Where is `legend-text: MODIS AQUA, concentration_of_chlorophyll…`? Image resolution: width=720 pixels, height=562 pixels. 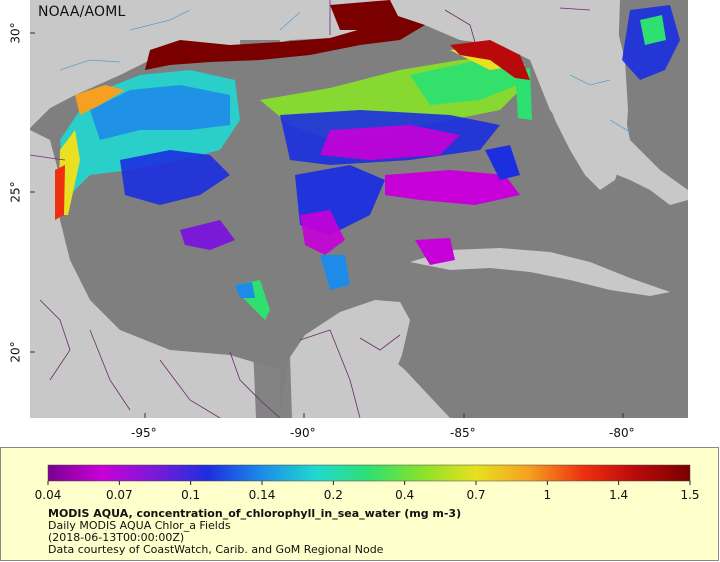
legend-text: MODIS AQUA, concentration_of_chlorophyll… is located at coordinates (254, 532).